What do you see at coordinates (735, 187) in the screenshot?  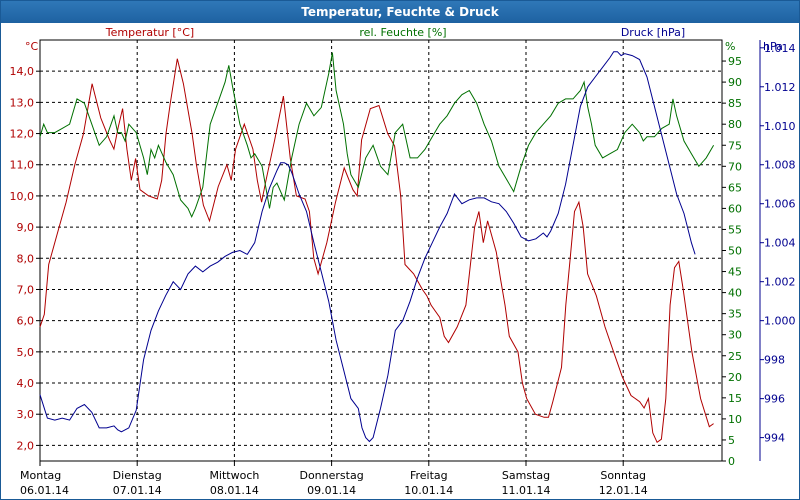 I see `humidity-tick-label: 65` at bounding box center [735, 187].